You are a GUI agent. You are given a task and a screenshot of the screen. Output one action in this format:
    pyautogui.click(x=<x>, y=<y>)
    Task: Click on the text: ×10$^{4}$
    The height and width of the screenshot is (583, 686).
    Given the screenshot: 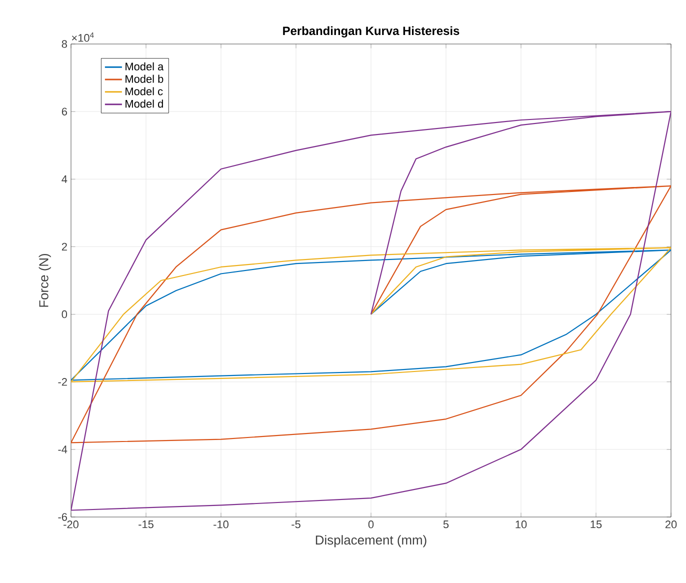 What is the action you would take?
    pyautogui.click(x=83, y=37)
    